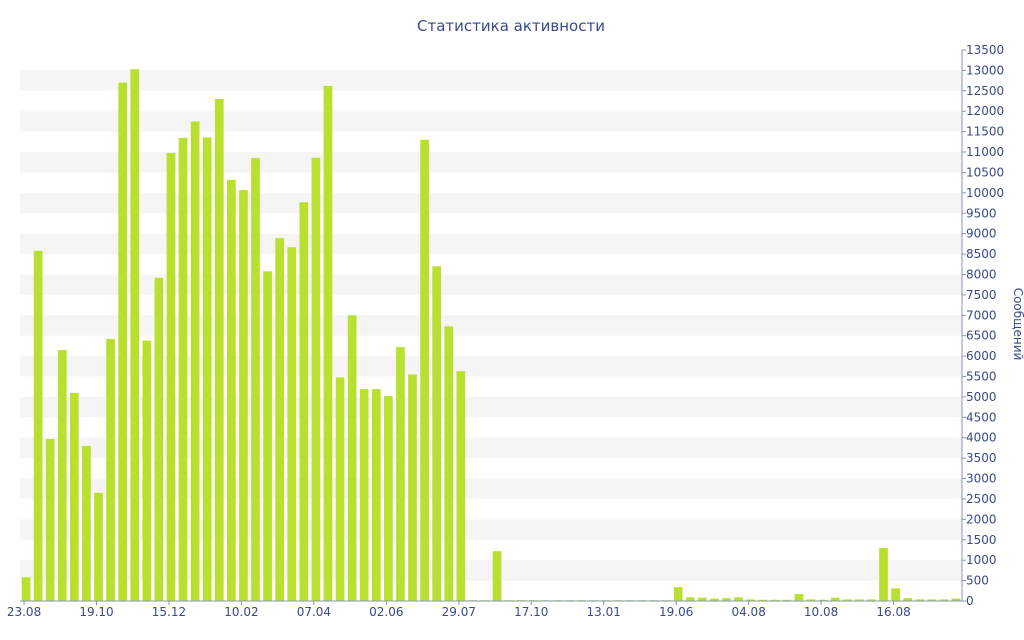 This screenshot has height=640, width=1024. I want to click on y-tick-label: 7500, so click(981, 295).